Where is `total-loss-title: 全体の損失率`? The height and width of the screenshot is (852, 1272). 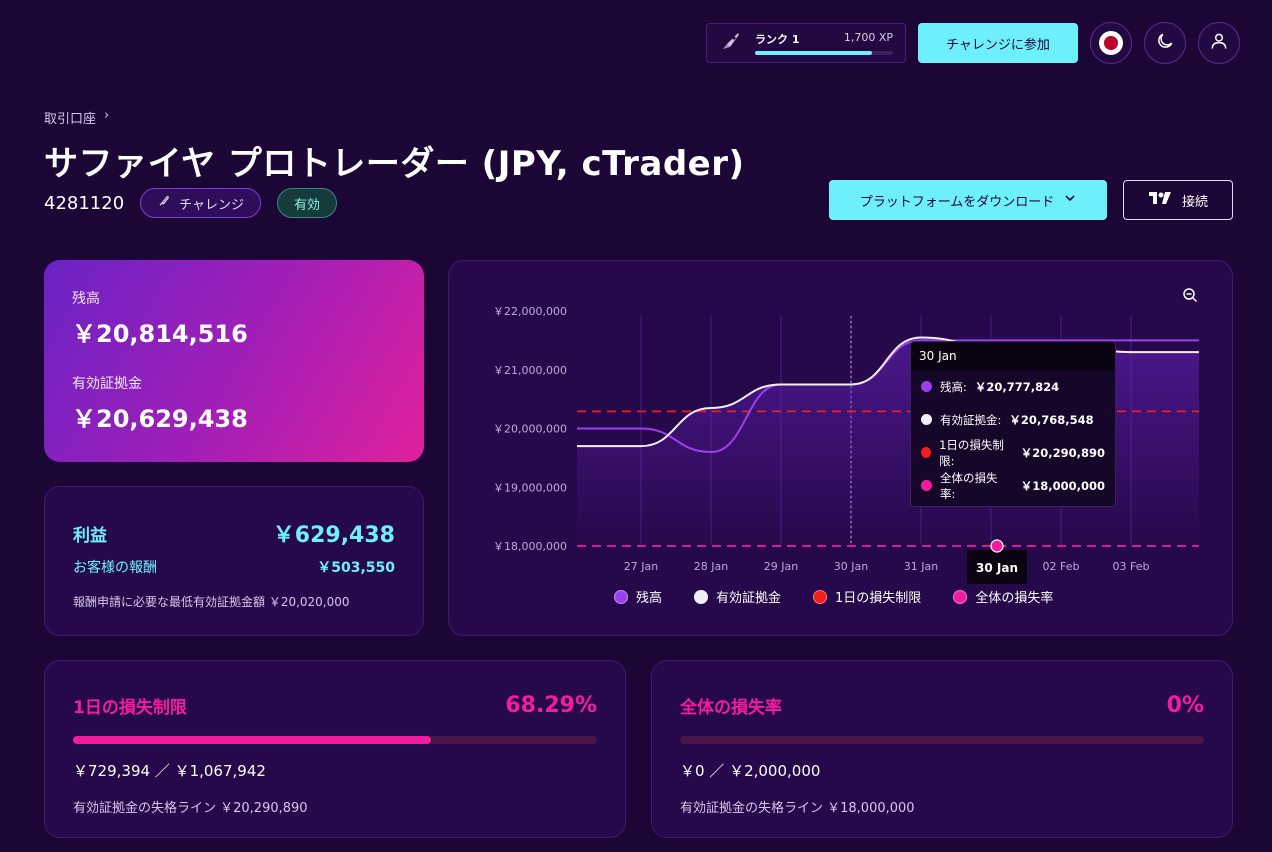 total-loss-title: 全体の損失率 is located at coordinates (731, 708).